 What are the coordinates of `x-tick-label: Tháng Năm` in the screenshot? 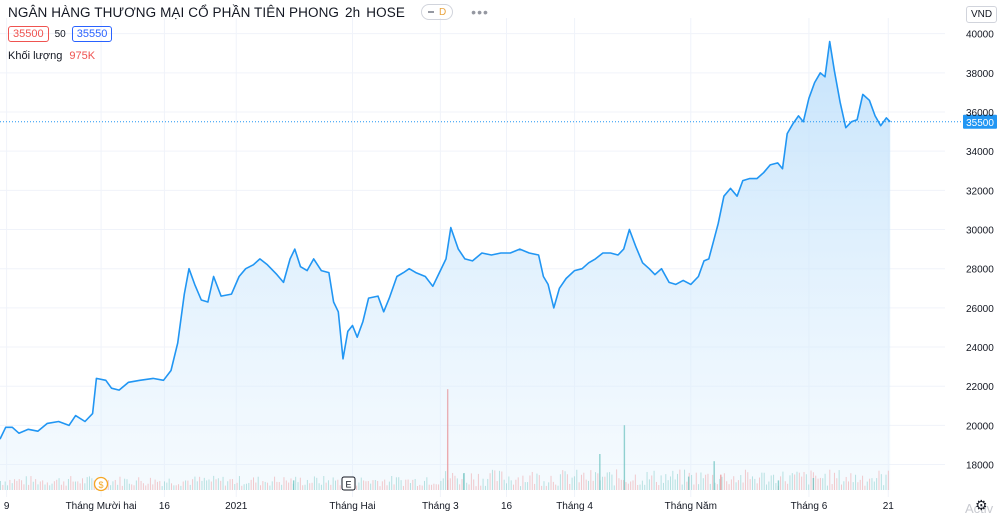 It's located at (691, 506).